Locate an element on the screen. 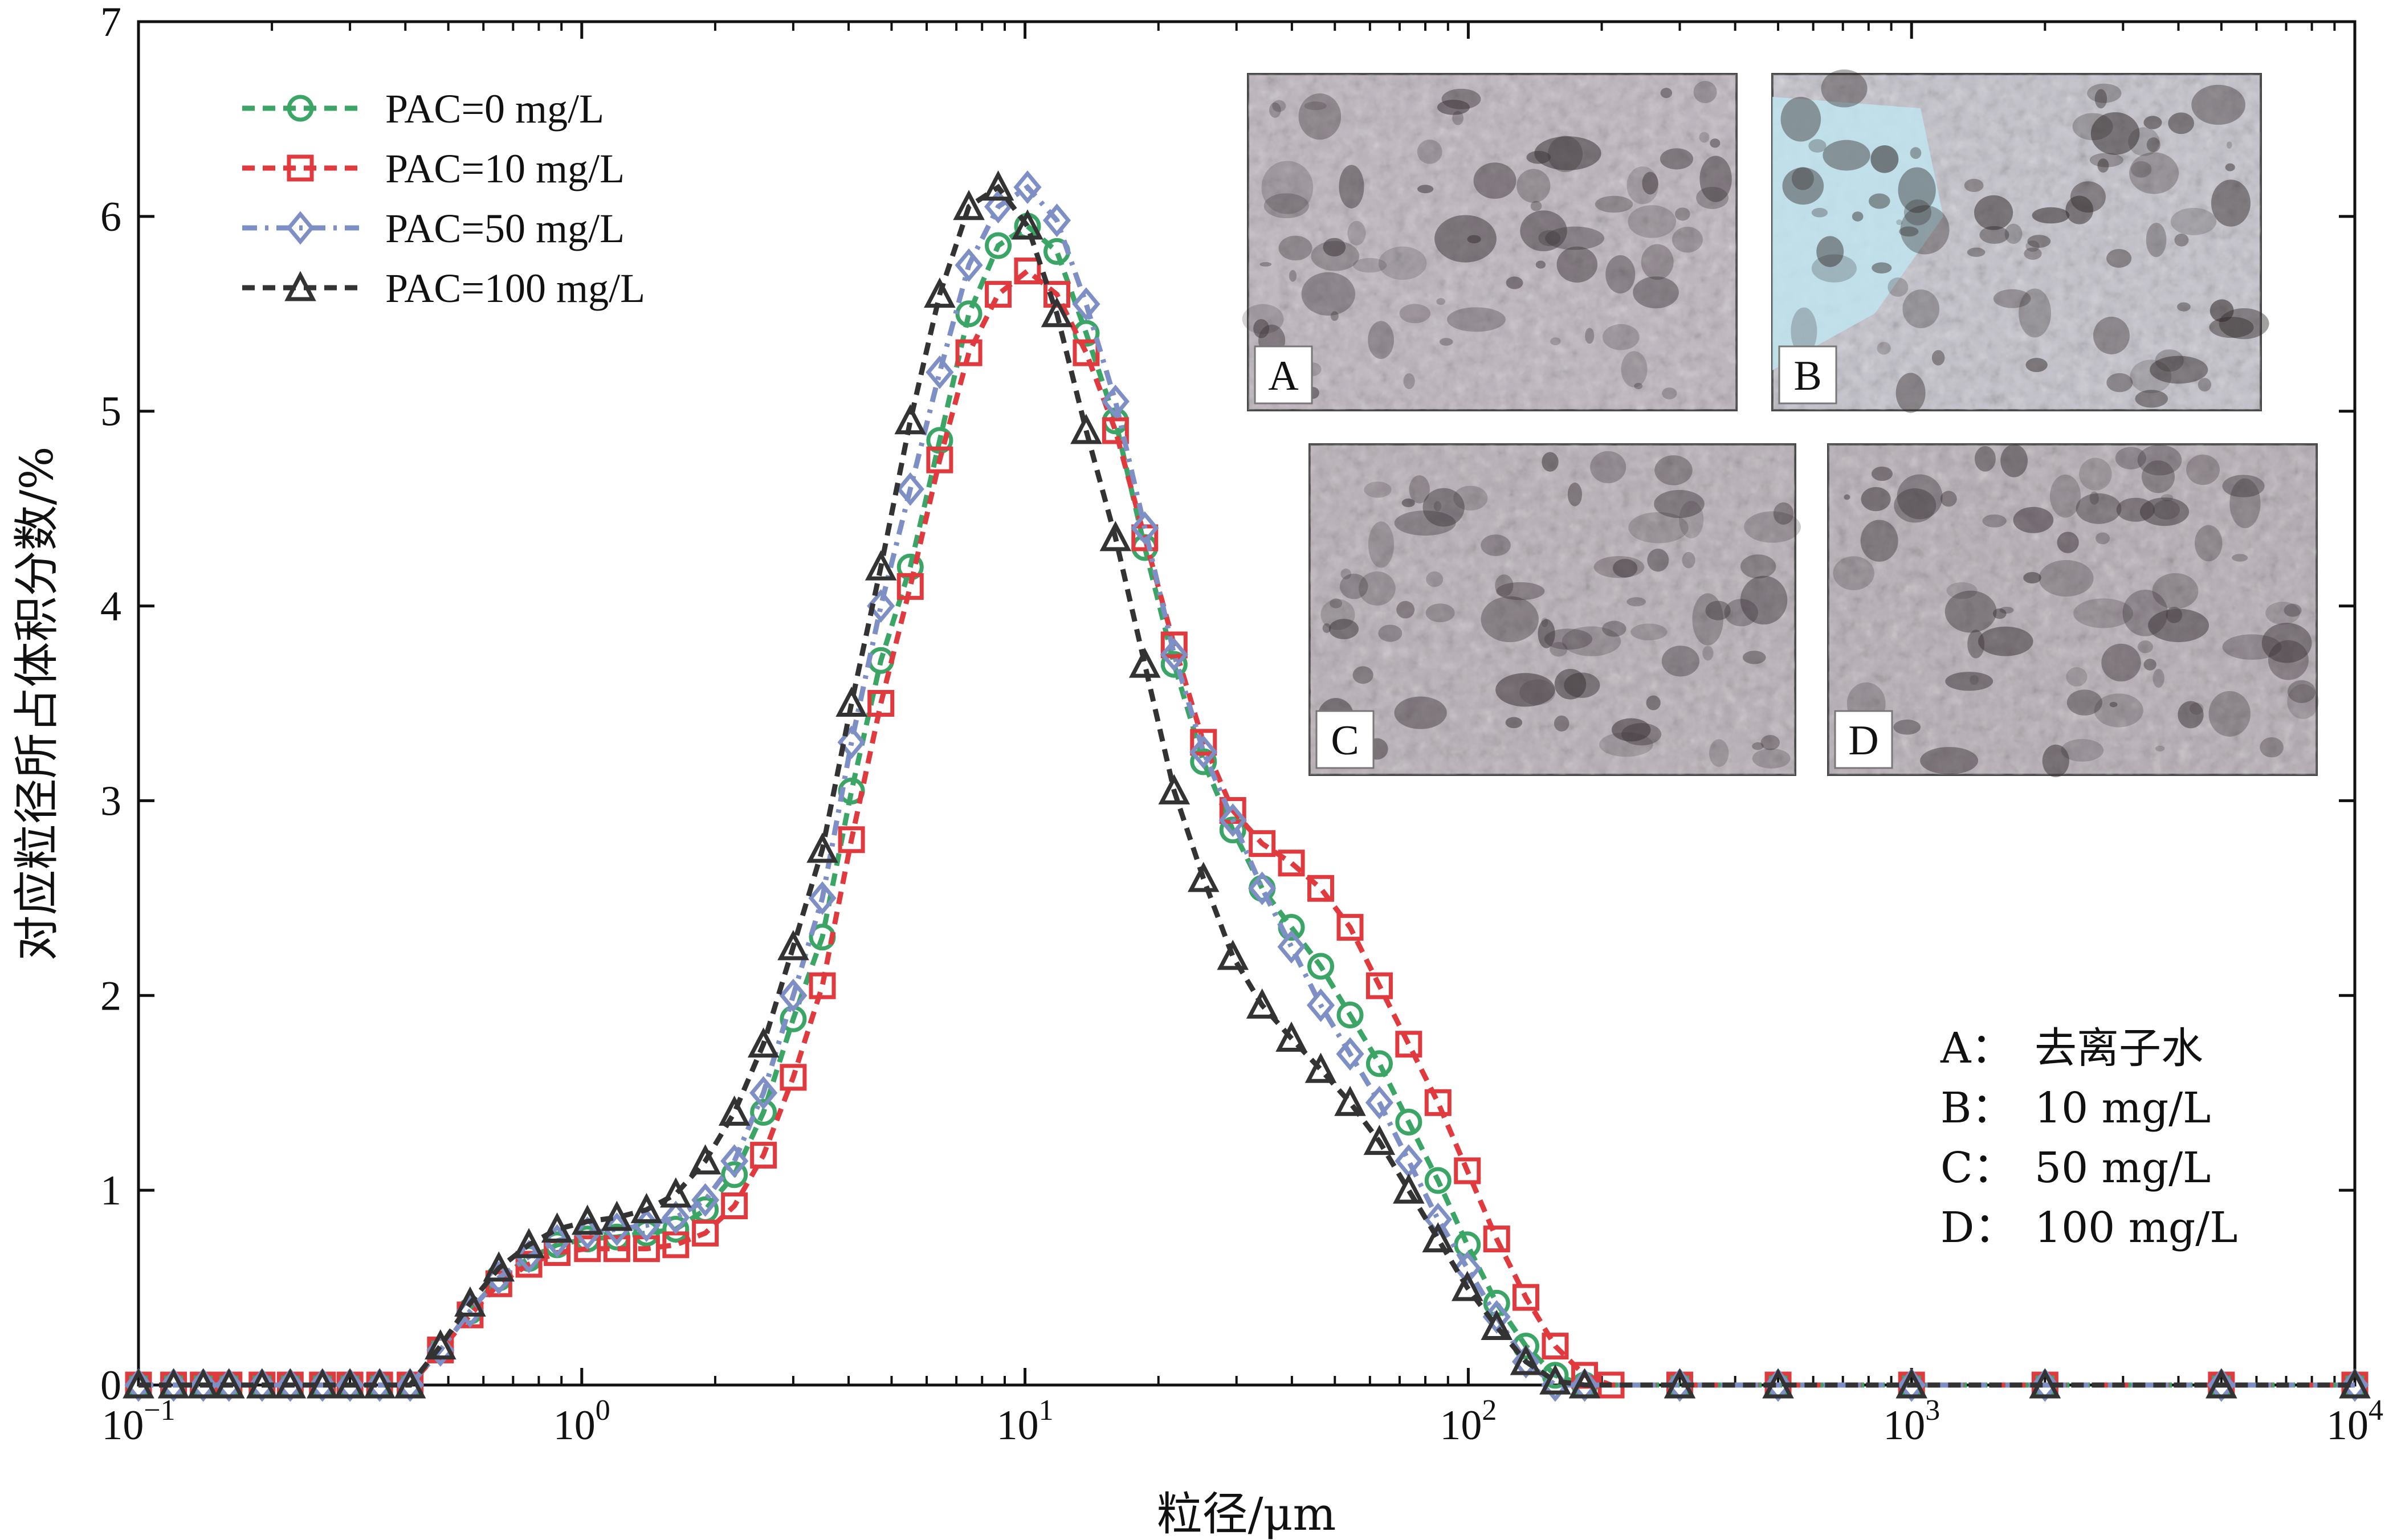 The width and height of the screenshot is (2393, 1540). legend-label: PAC=10 mg/L is located at coordinates (505, 168).